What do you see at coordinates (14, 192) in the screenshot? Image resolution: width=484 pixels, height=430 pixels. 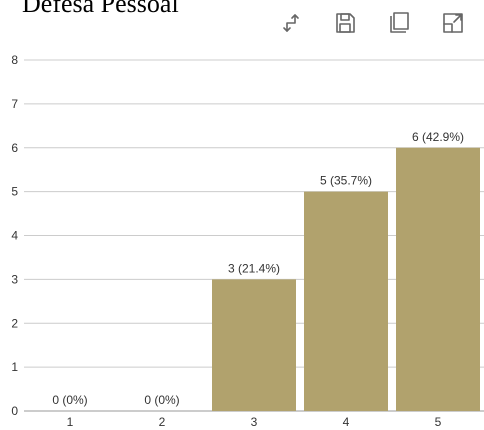 I see `y-tick-label: 5` at bounding box center [14, 192].